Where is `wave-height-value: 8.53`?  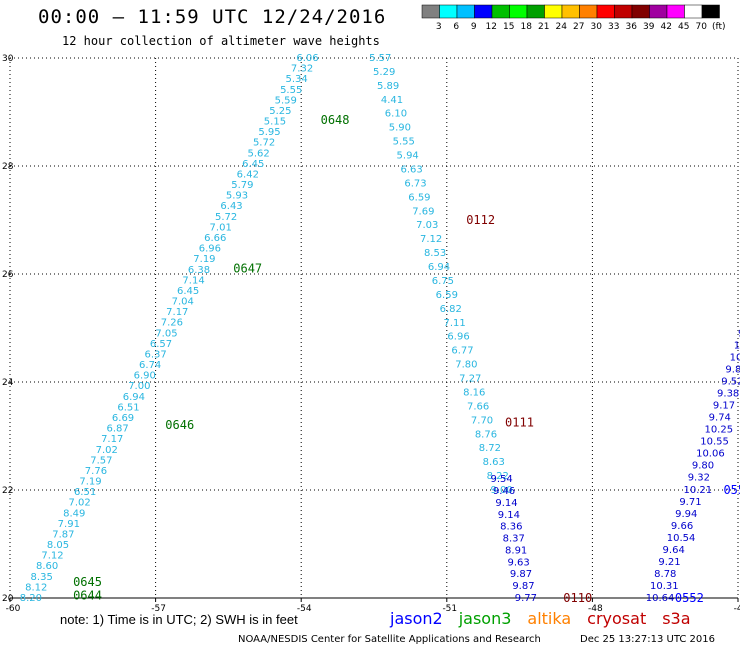 wave-height-value: 8.53 is located at coordinates (435, 253).